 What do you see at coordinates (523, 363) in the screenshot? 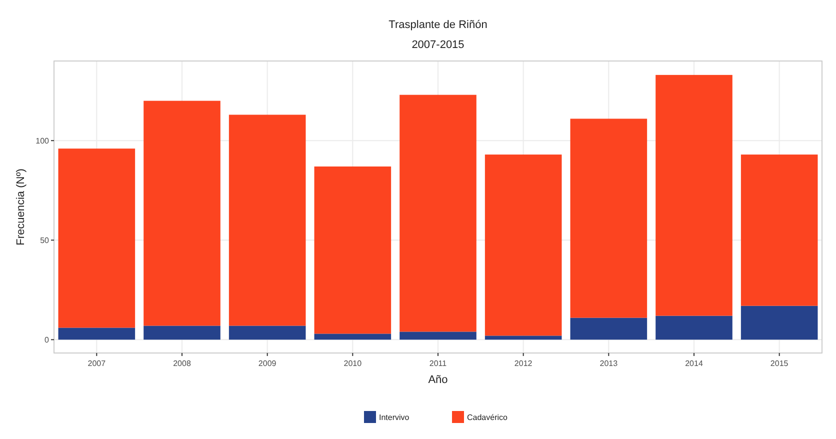
I see `x-tick-label: 2012` at bounding box center [523, 363].